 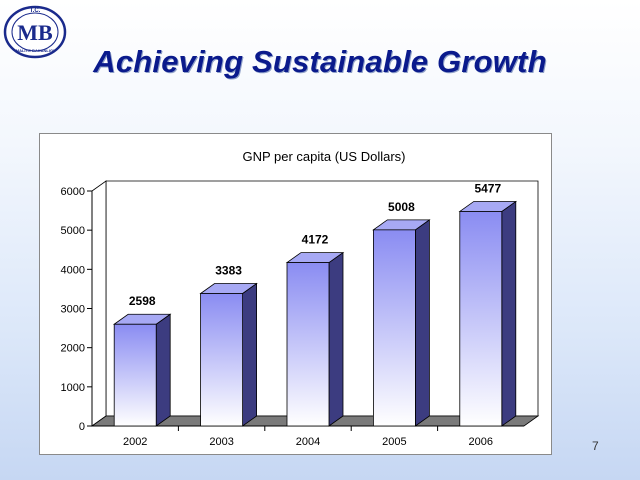 What do you see at coordinates (35, 50) in the screenshot?
I see `logo-ring-text: MALIYE BAKANLIGI` at bounding box center [35, 50].